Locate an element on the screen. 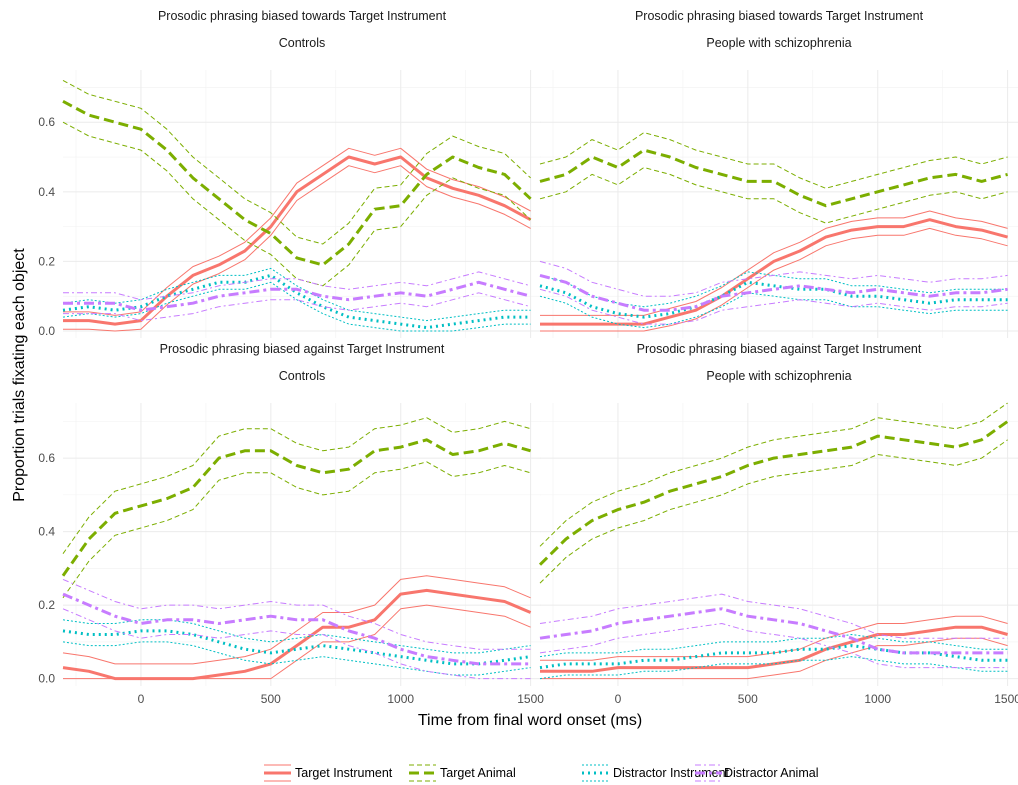  legend-label: Distractor Animal is located at coordinates (771, 773).